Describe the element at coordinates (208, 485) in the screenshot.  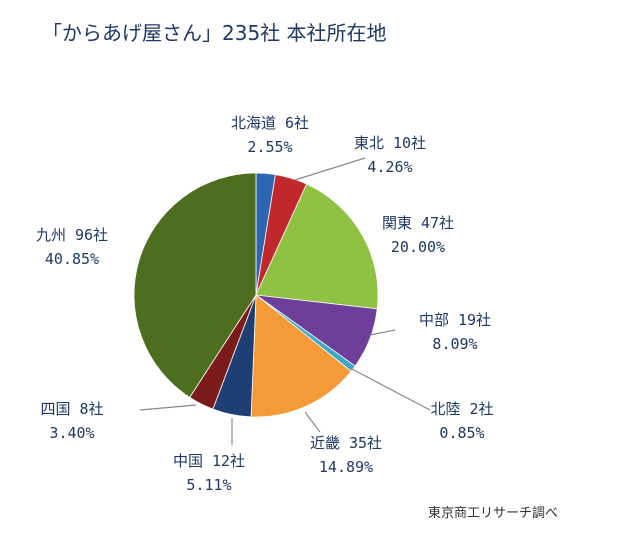
I see `slice-label-percent-6: 5.11%` at that location.